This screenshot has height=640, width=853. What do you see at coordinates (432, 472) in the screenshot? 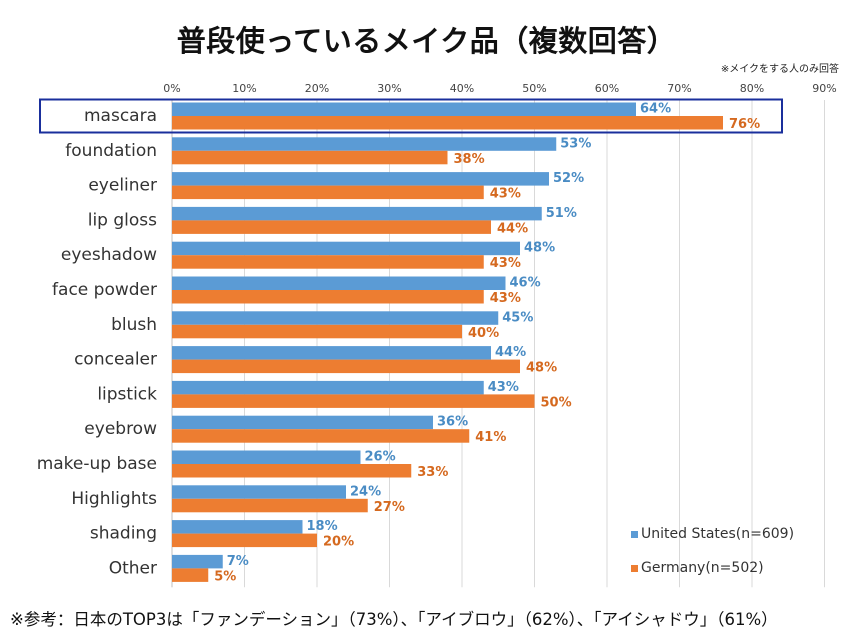
I see `data-label-germany: 33%` at bounding box center [432, 472].